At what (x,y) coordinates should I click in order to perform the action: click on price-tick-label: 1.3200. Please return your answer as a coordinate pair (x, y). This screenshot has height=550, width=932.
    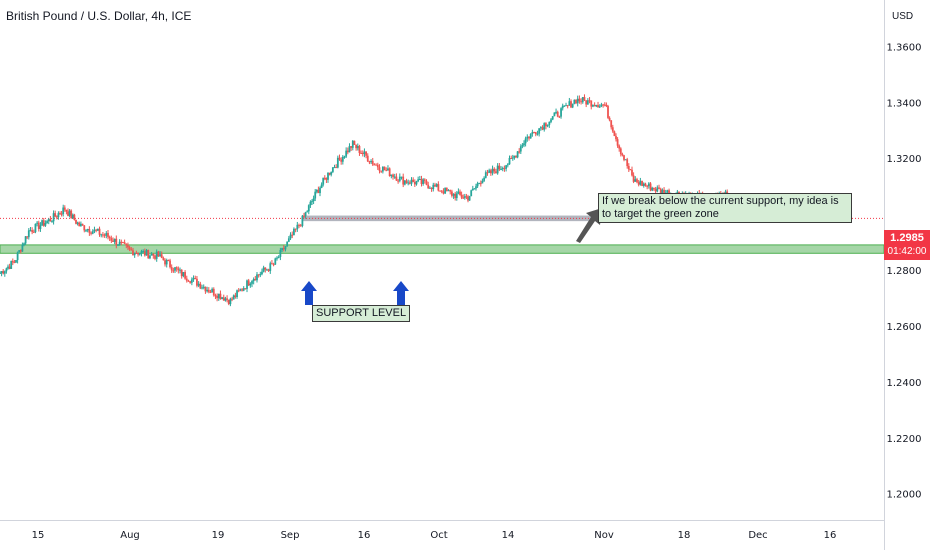
    Looking at the image, I should click on (904, 159).